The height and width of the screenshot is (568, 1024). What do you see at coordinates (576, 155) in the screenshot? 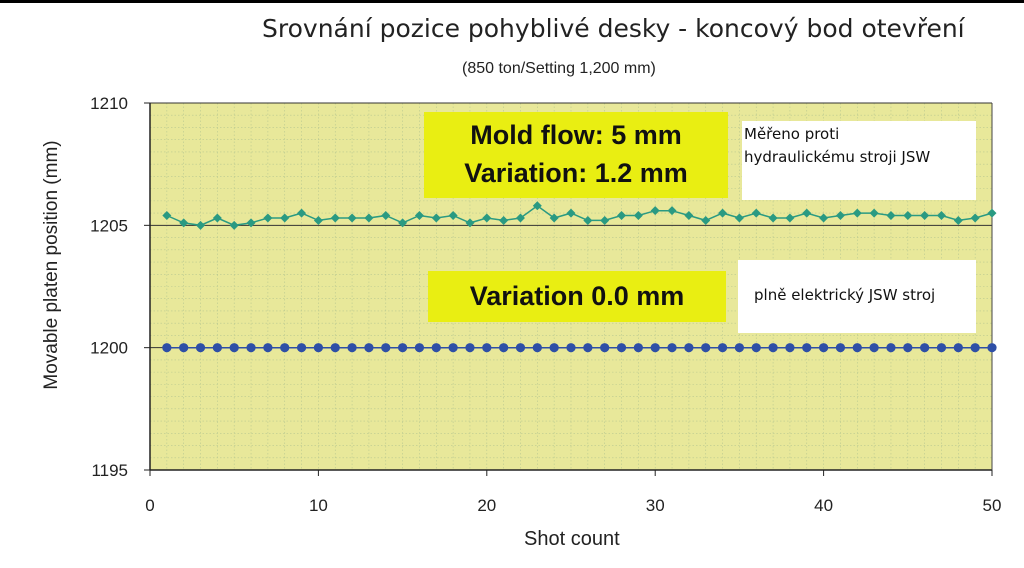
I see `mold-flow-callout: Mold flow: 5 mm Variation: 1.2 mm` at bounding box center [576, 155].